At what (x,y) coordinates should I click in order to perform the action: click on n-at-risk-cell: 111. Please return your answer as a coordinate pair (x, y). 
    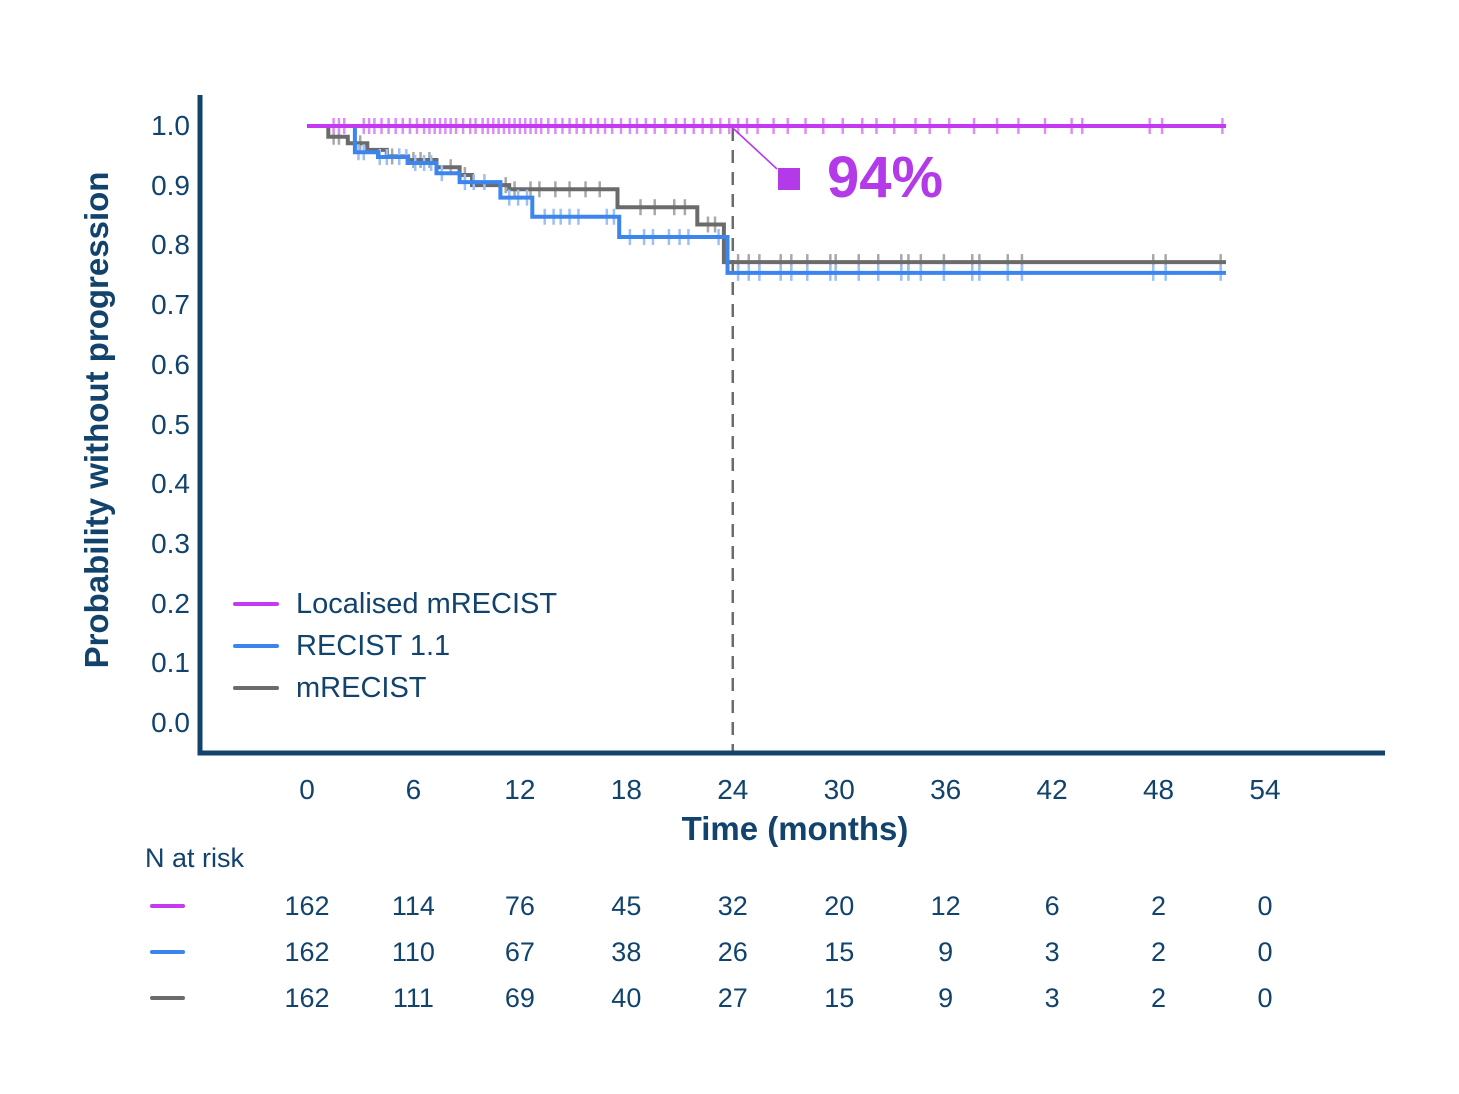
    Looking at the image, I should click on (413, 998).